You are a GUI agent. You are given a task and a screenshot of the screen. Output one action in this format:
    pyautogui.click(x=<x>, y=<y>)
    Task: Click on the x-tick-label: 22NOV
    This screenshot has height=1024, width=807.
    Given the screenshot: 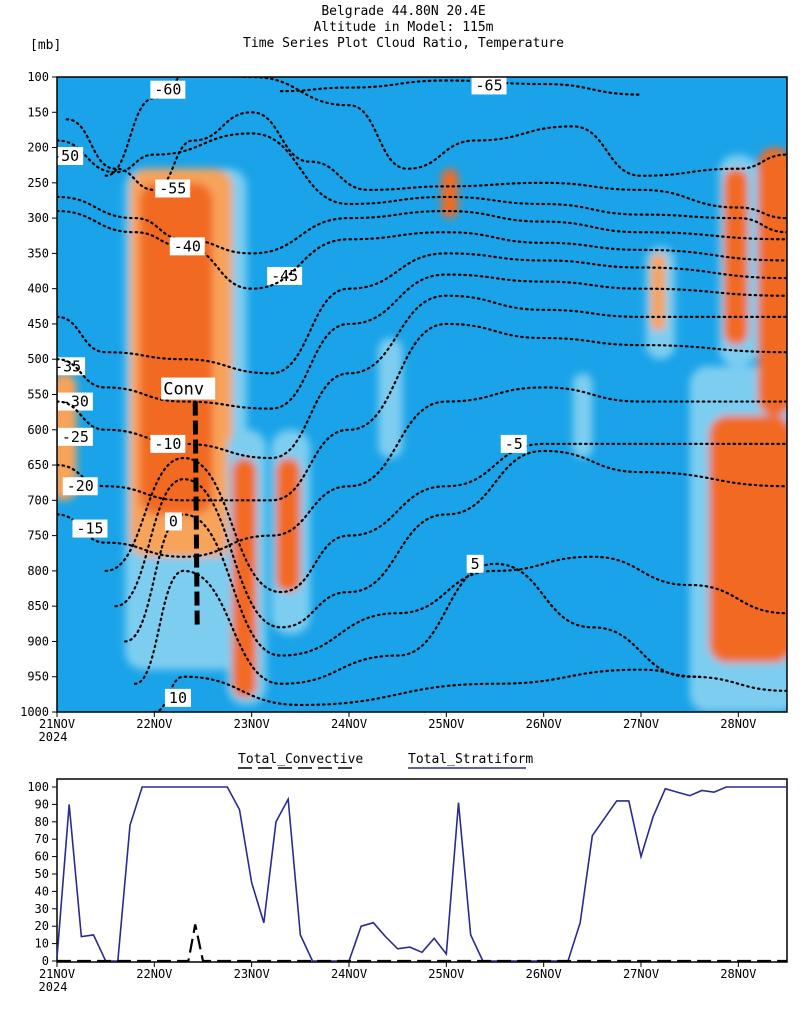 What is the action you would take?
    pyautogui.click(x=154, y=724)
    